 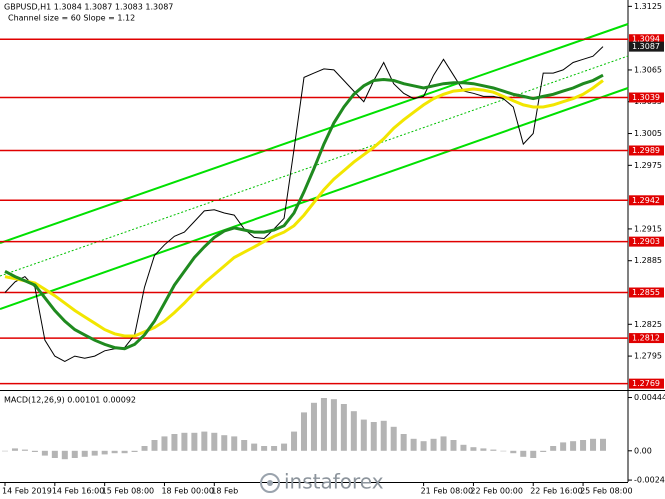 I want to click on level-label: 1.3094, so click(x=646, y=39).